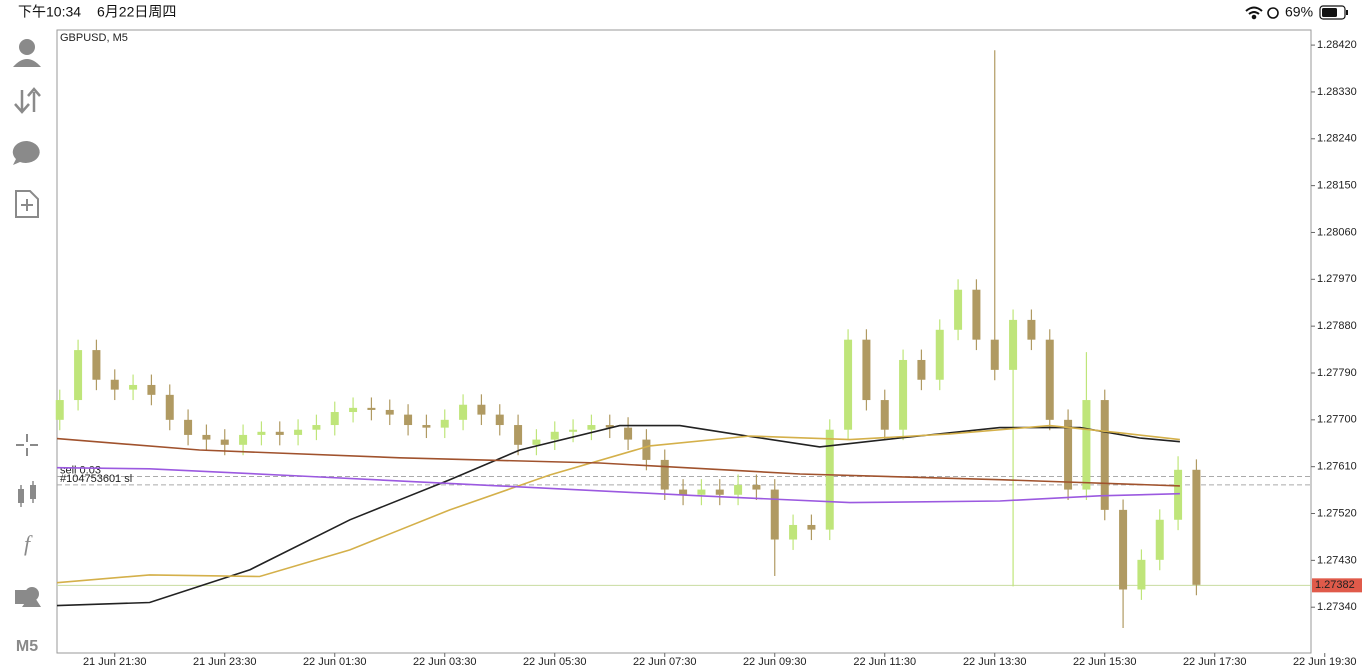 The width and height of the screenshot is (1366, 667). I want to click on x-tick-label: 22 Jun 11:30, so click(884, 661).